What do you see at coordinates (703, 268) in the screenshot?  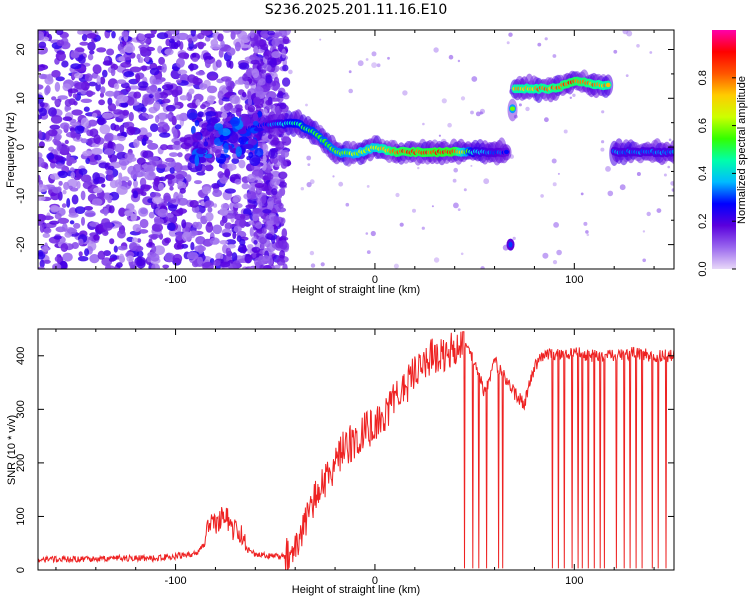 I see `colorbar-tick-label: 0.0` at bounding box center [703, 268].